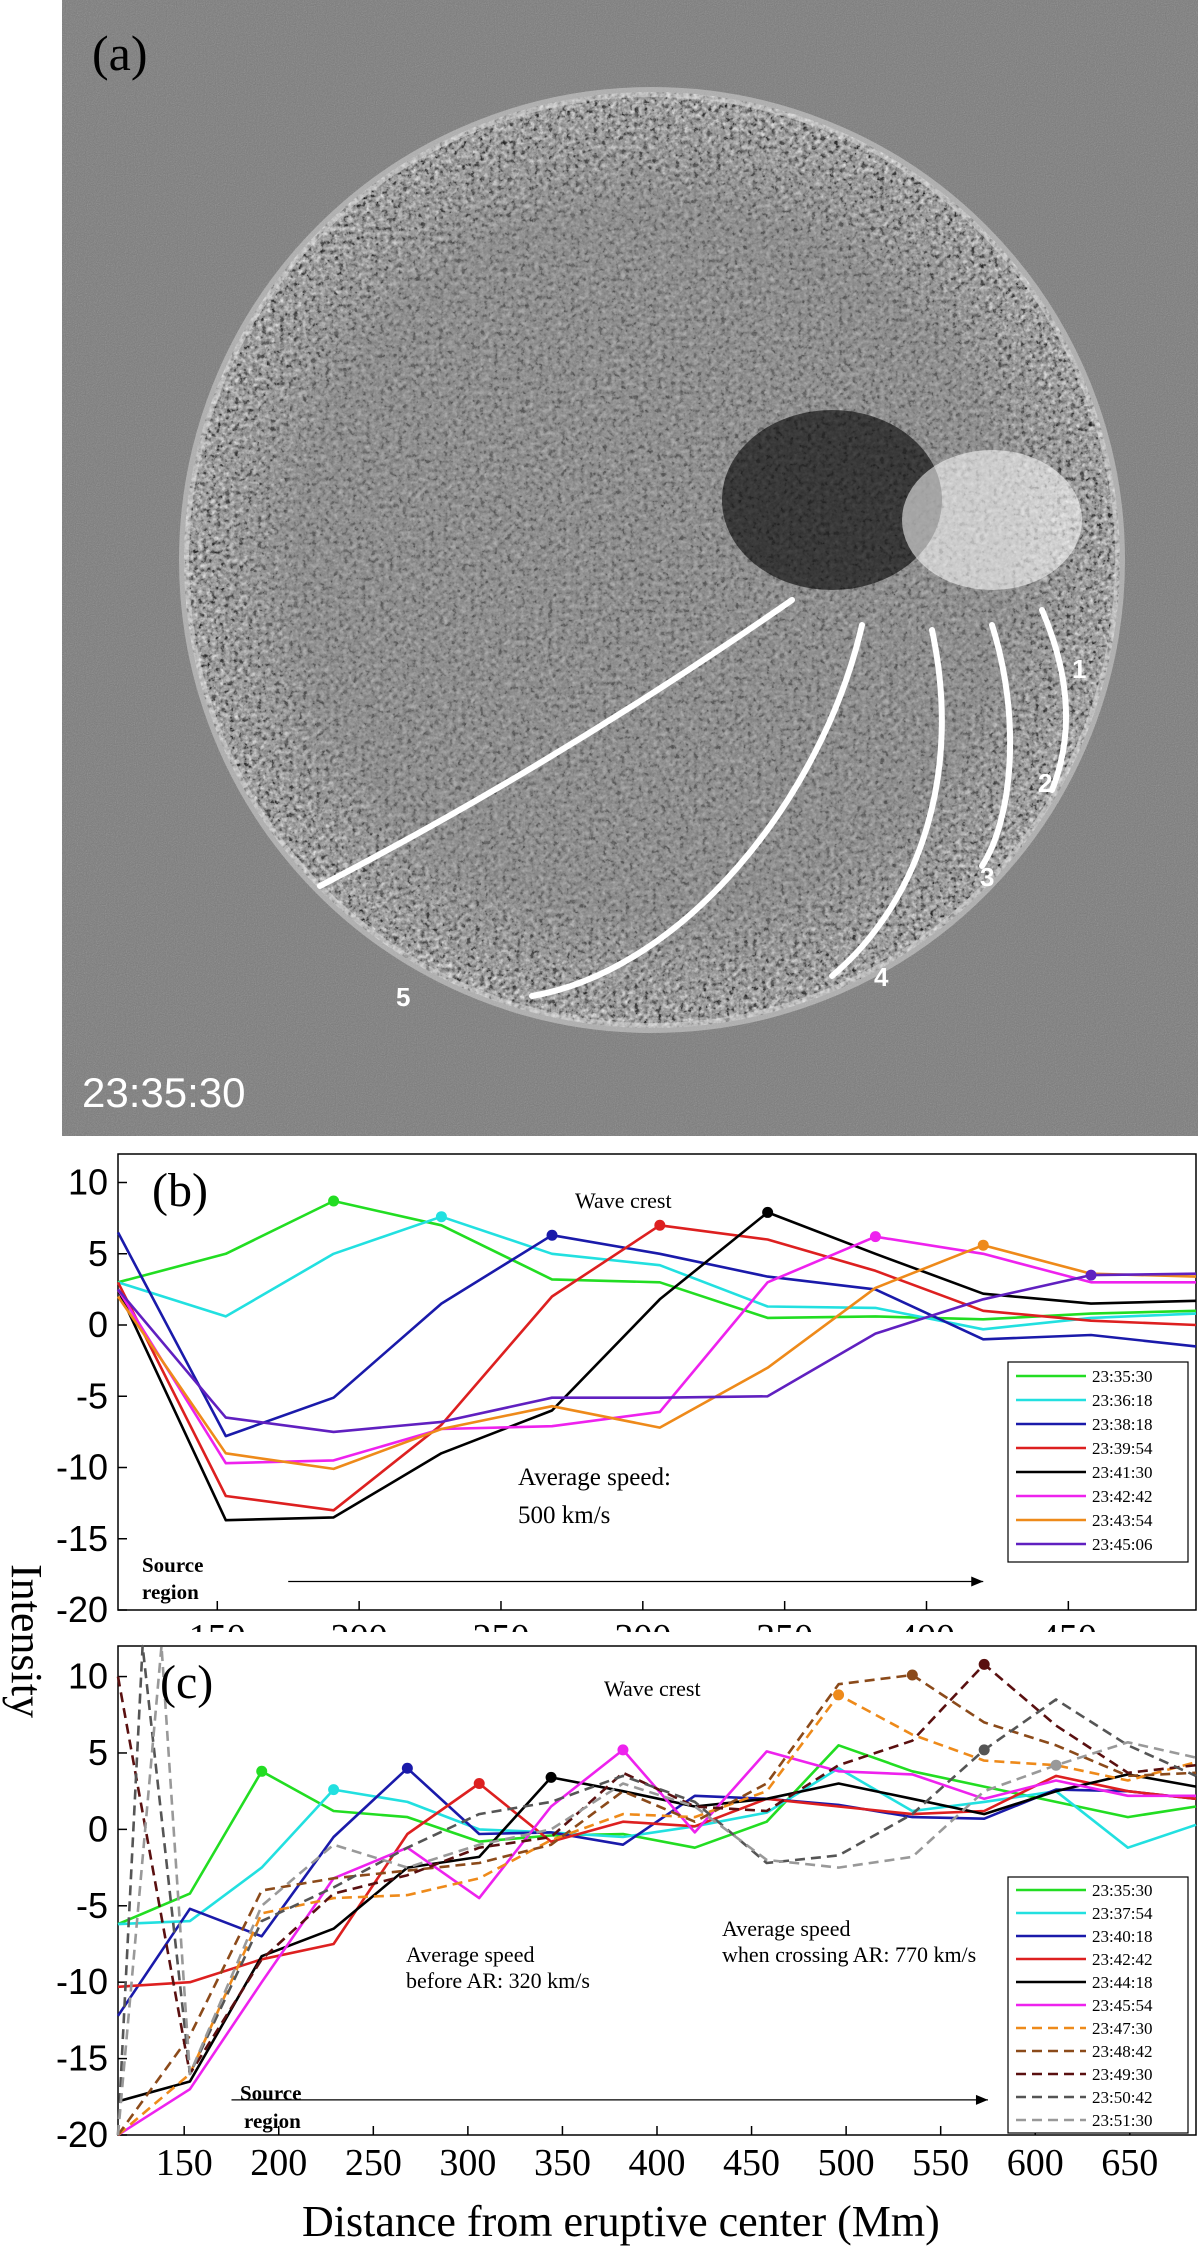 The width and height of the screenshot is (1200, 2246). I want to click on source-label-c-2: region, so click(272, 2121).